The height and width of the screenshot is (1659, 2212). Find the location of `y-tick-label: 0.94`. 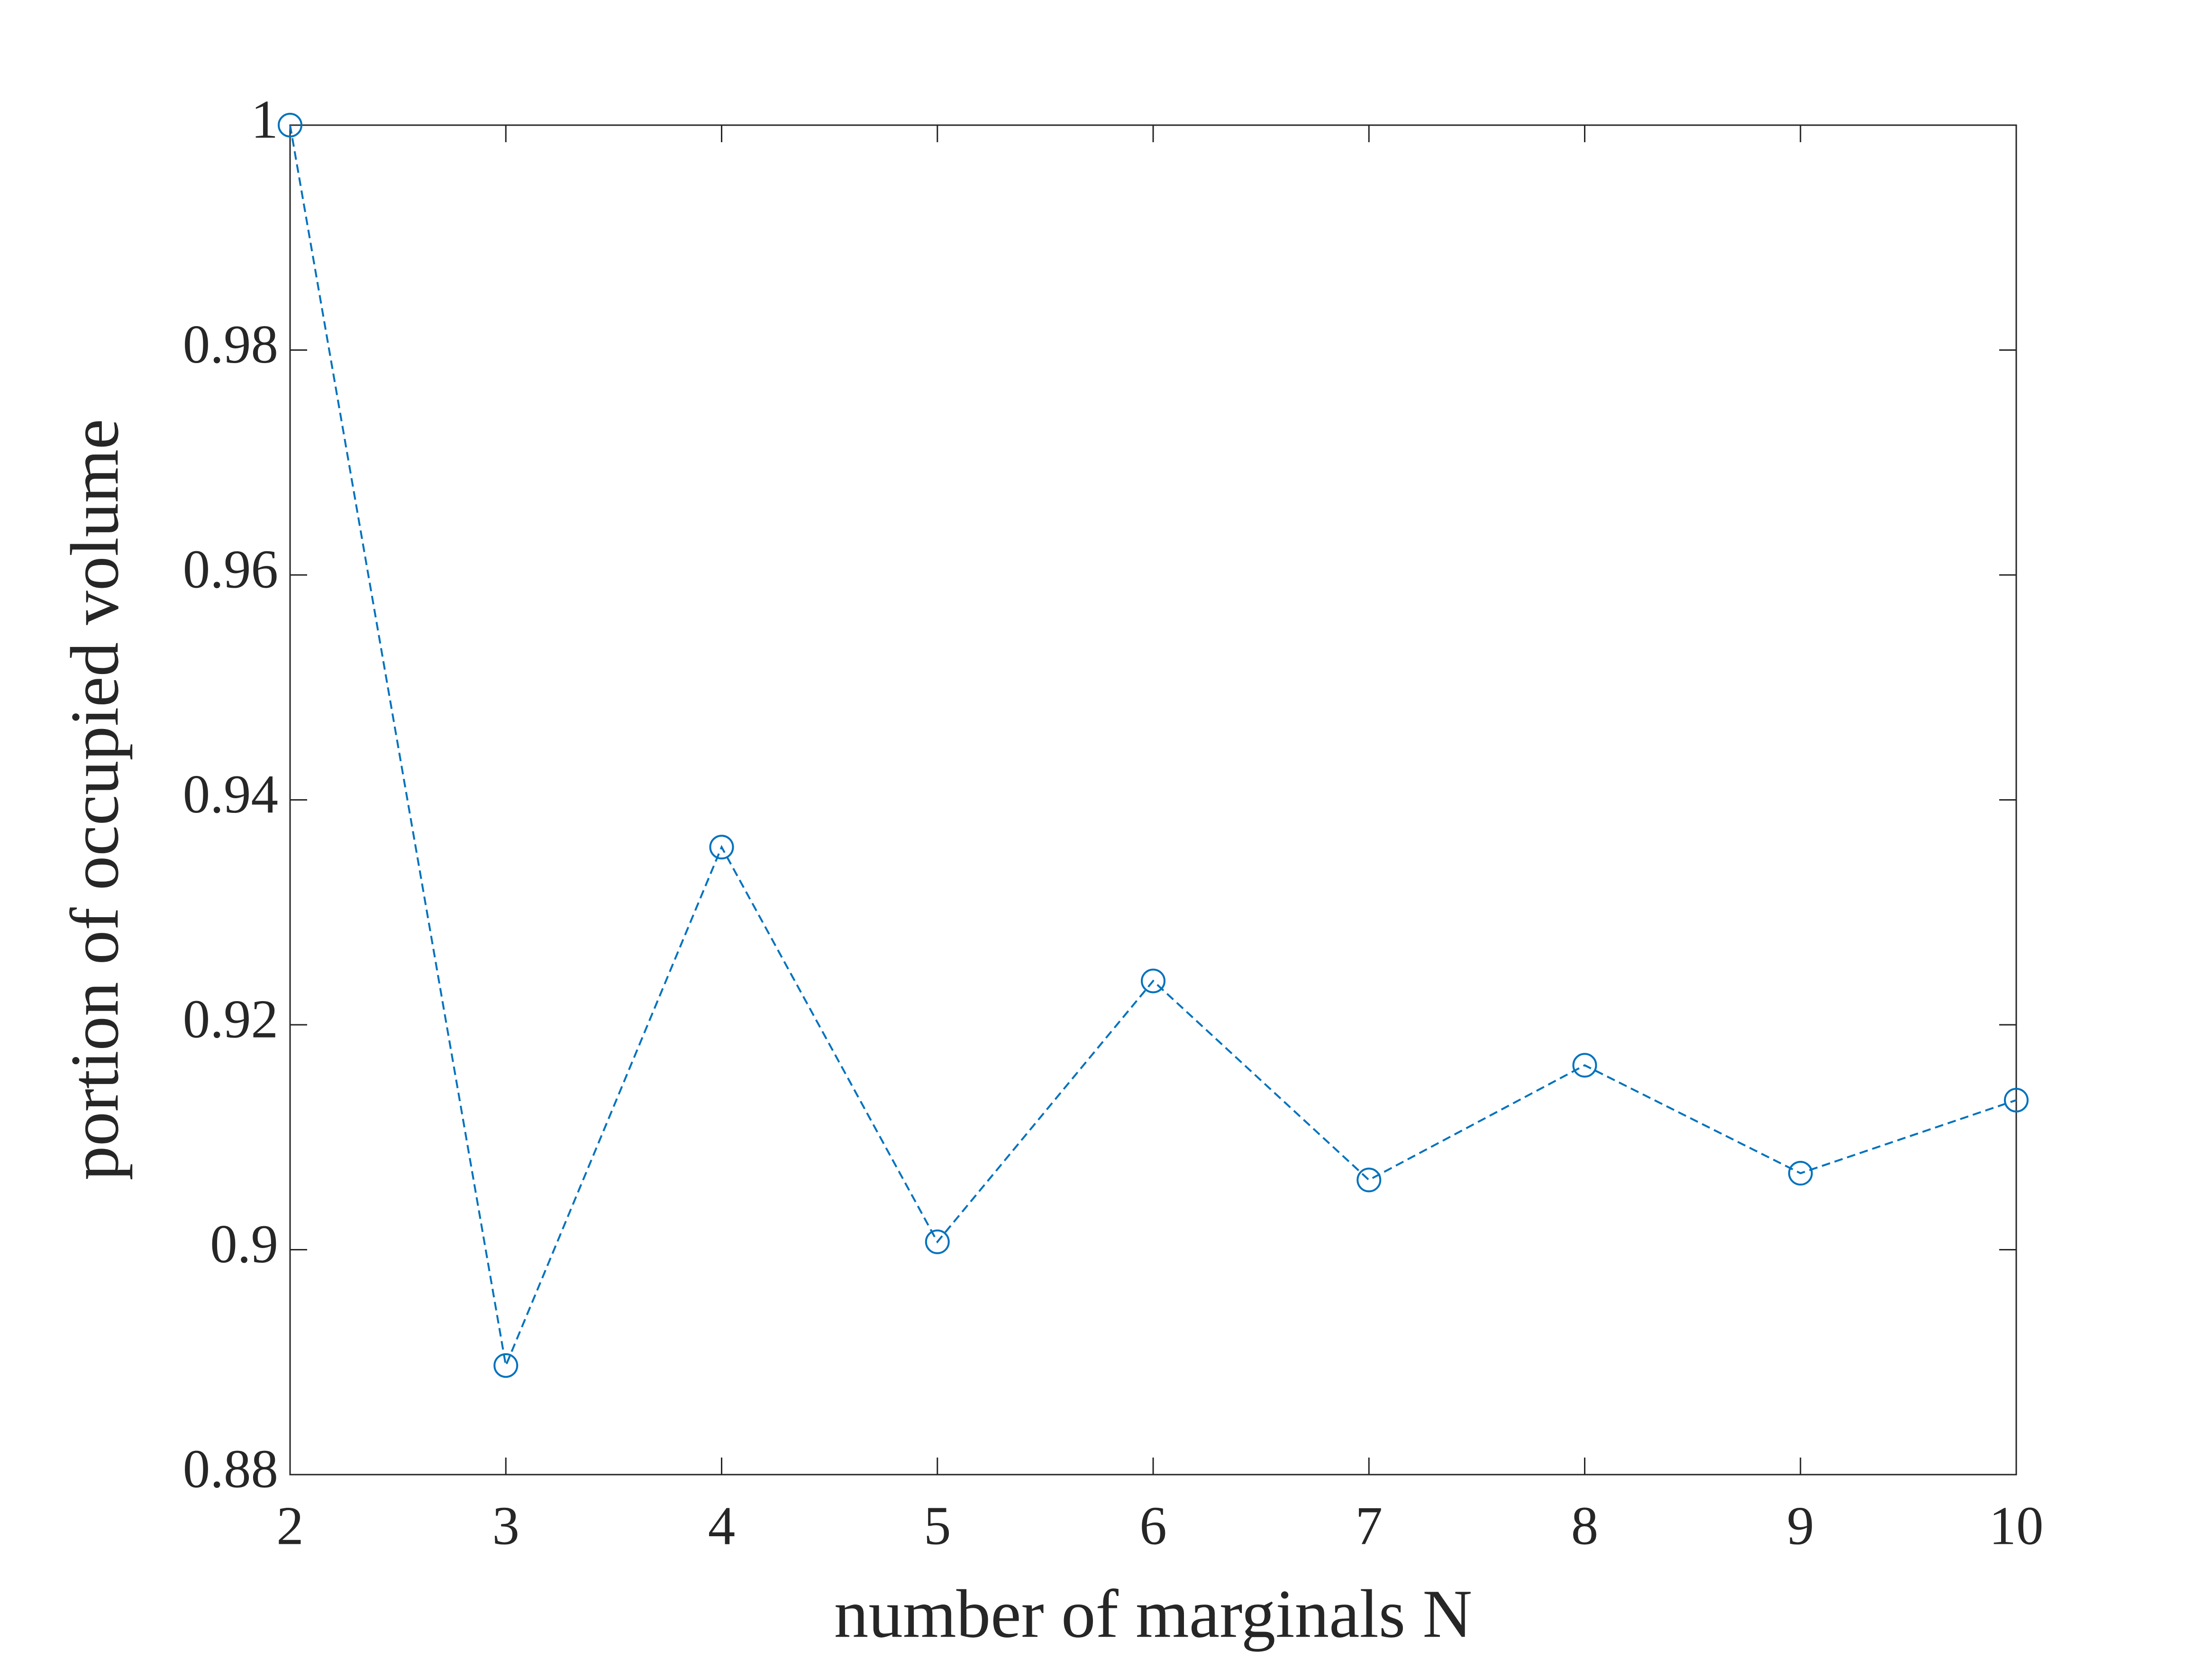

y-tick-label: 0.94 is located at coordinates (230, 794).